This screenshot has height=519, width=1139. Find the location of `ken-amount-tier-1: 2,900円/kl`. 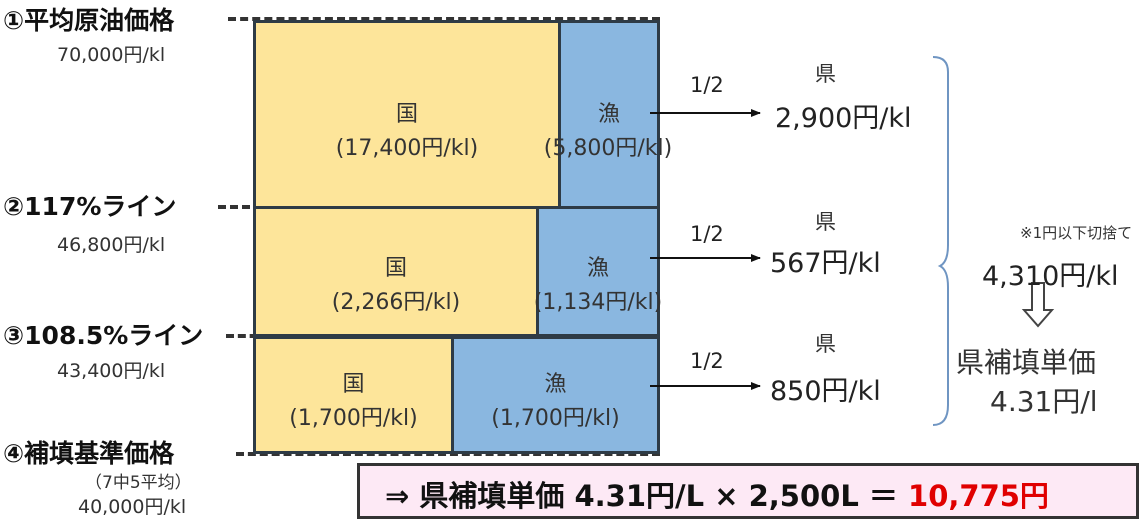

ken-amount-tier-1: 2,900円/kl is located at coordinates (843, 118).